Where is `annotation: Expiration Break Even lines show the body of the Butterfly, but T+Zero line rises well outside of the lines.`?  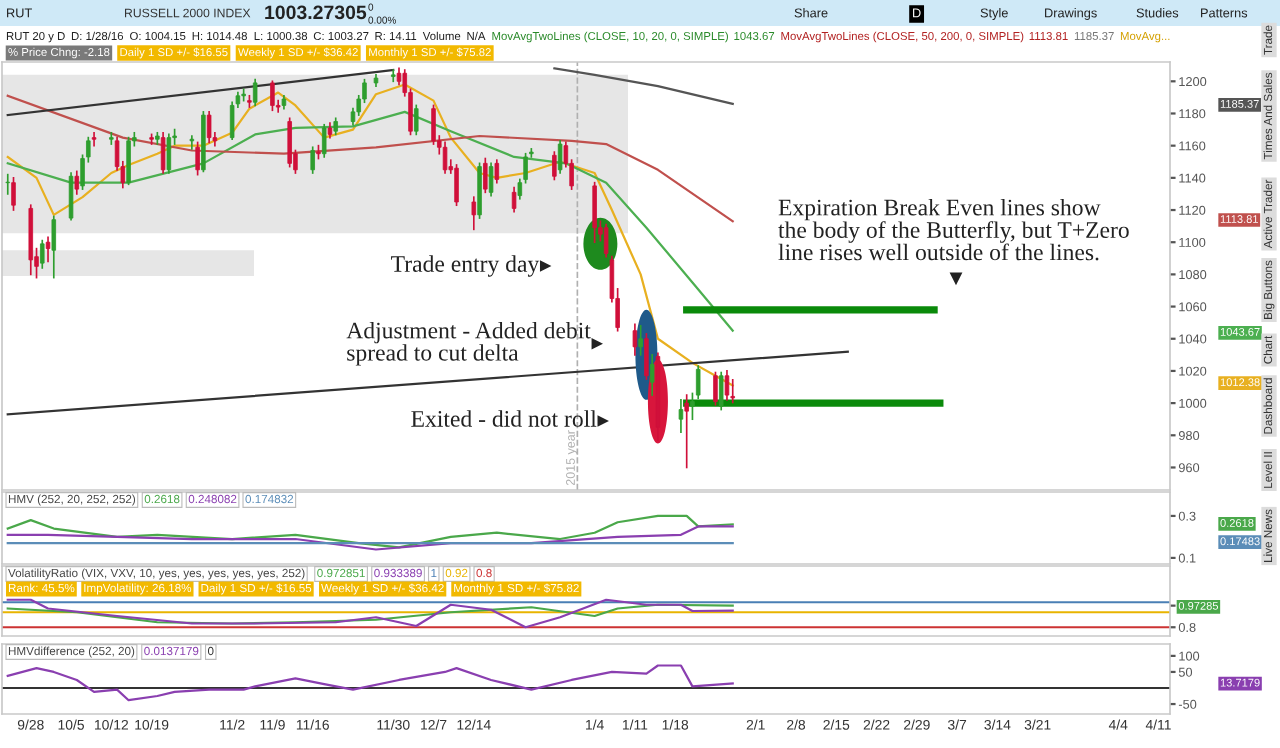 annotation: Expiration Break Even lines show the body of the Butterfly, but T+Zero line rises well outside of the lines. is located at coordinates (953, 229).